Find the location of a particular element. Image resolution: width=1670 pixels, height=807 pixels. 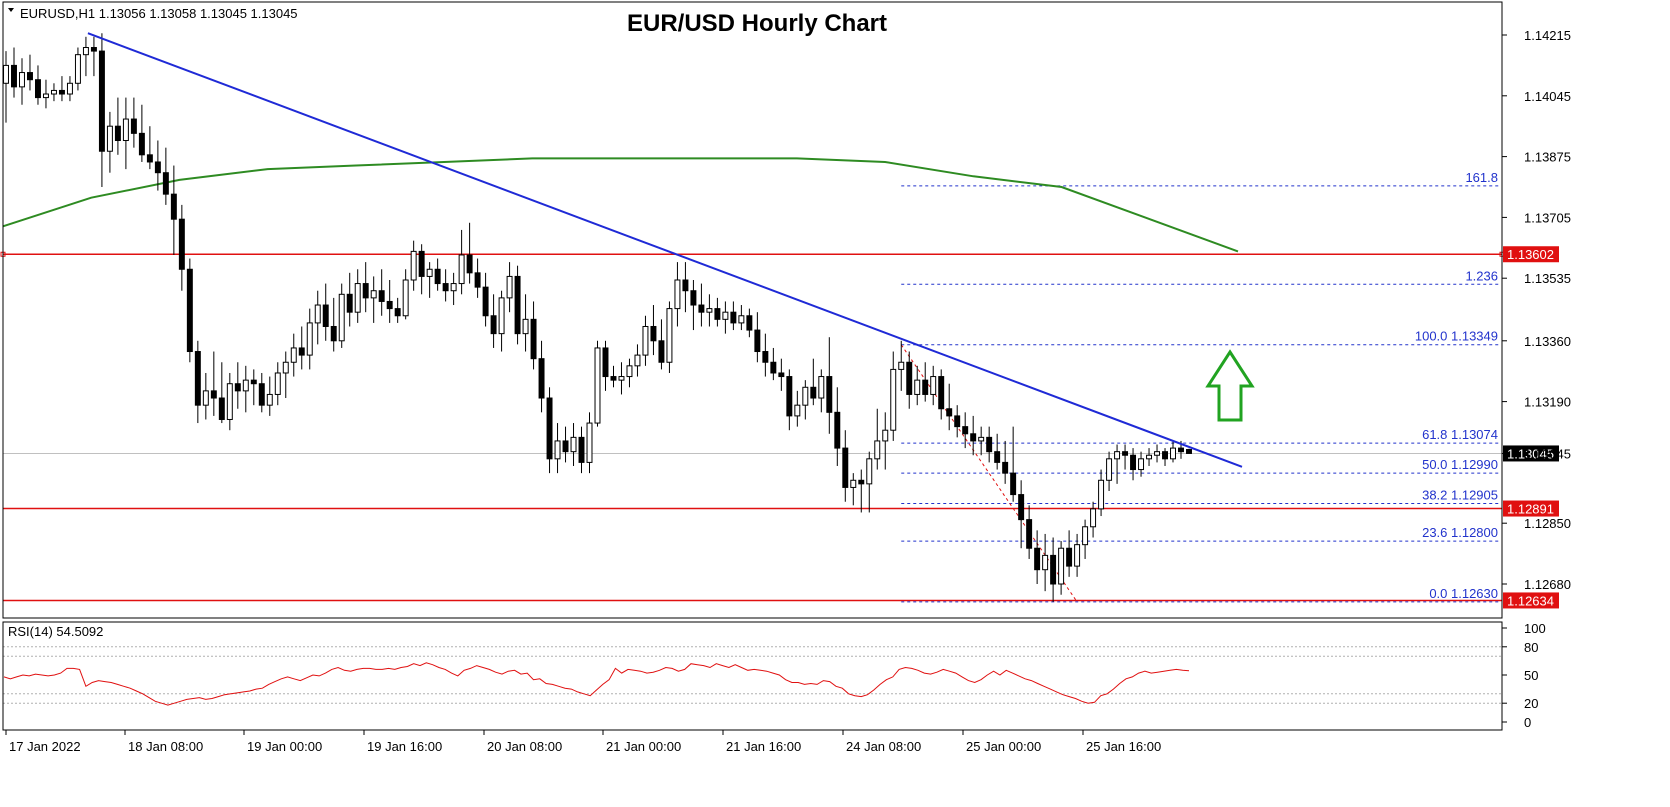

rsi-tick-label: 50 is located at coordinates (1531, 675).